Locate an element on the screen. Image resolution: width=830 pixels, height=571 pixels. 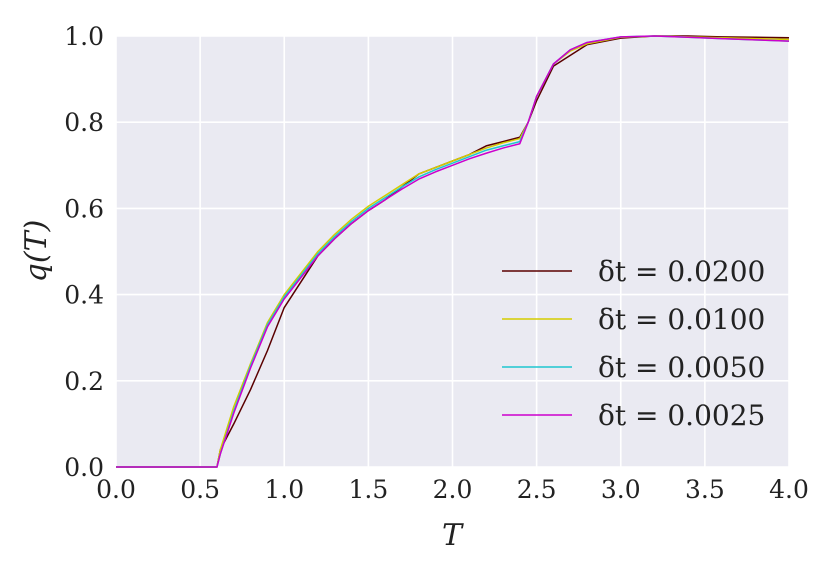
legend-label-2: δt = 0.0050 is located at coordinates (681, 367).